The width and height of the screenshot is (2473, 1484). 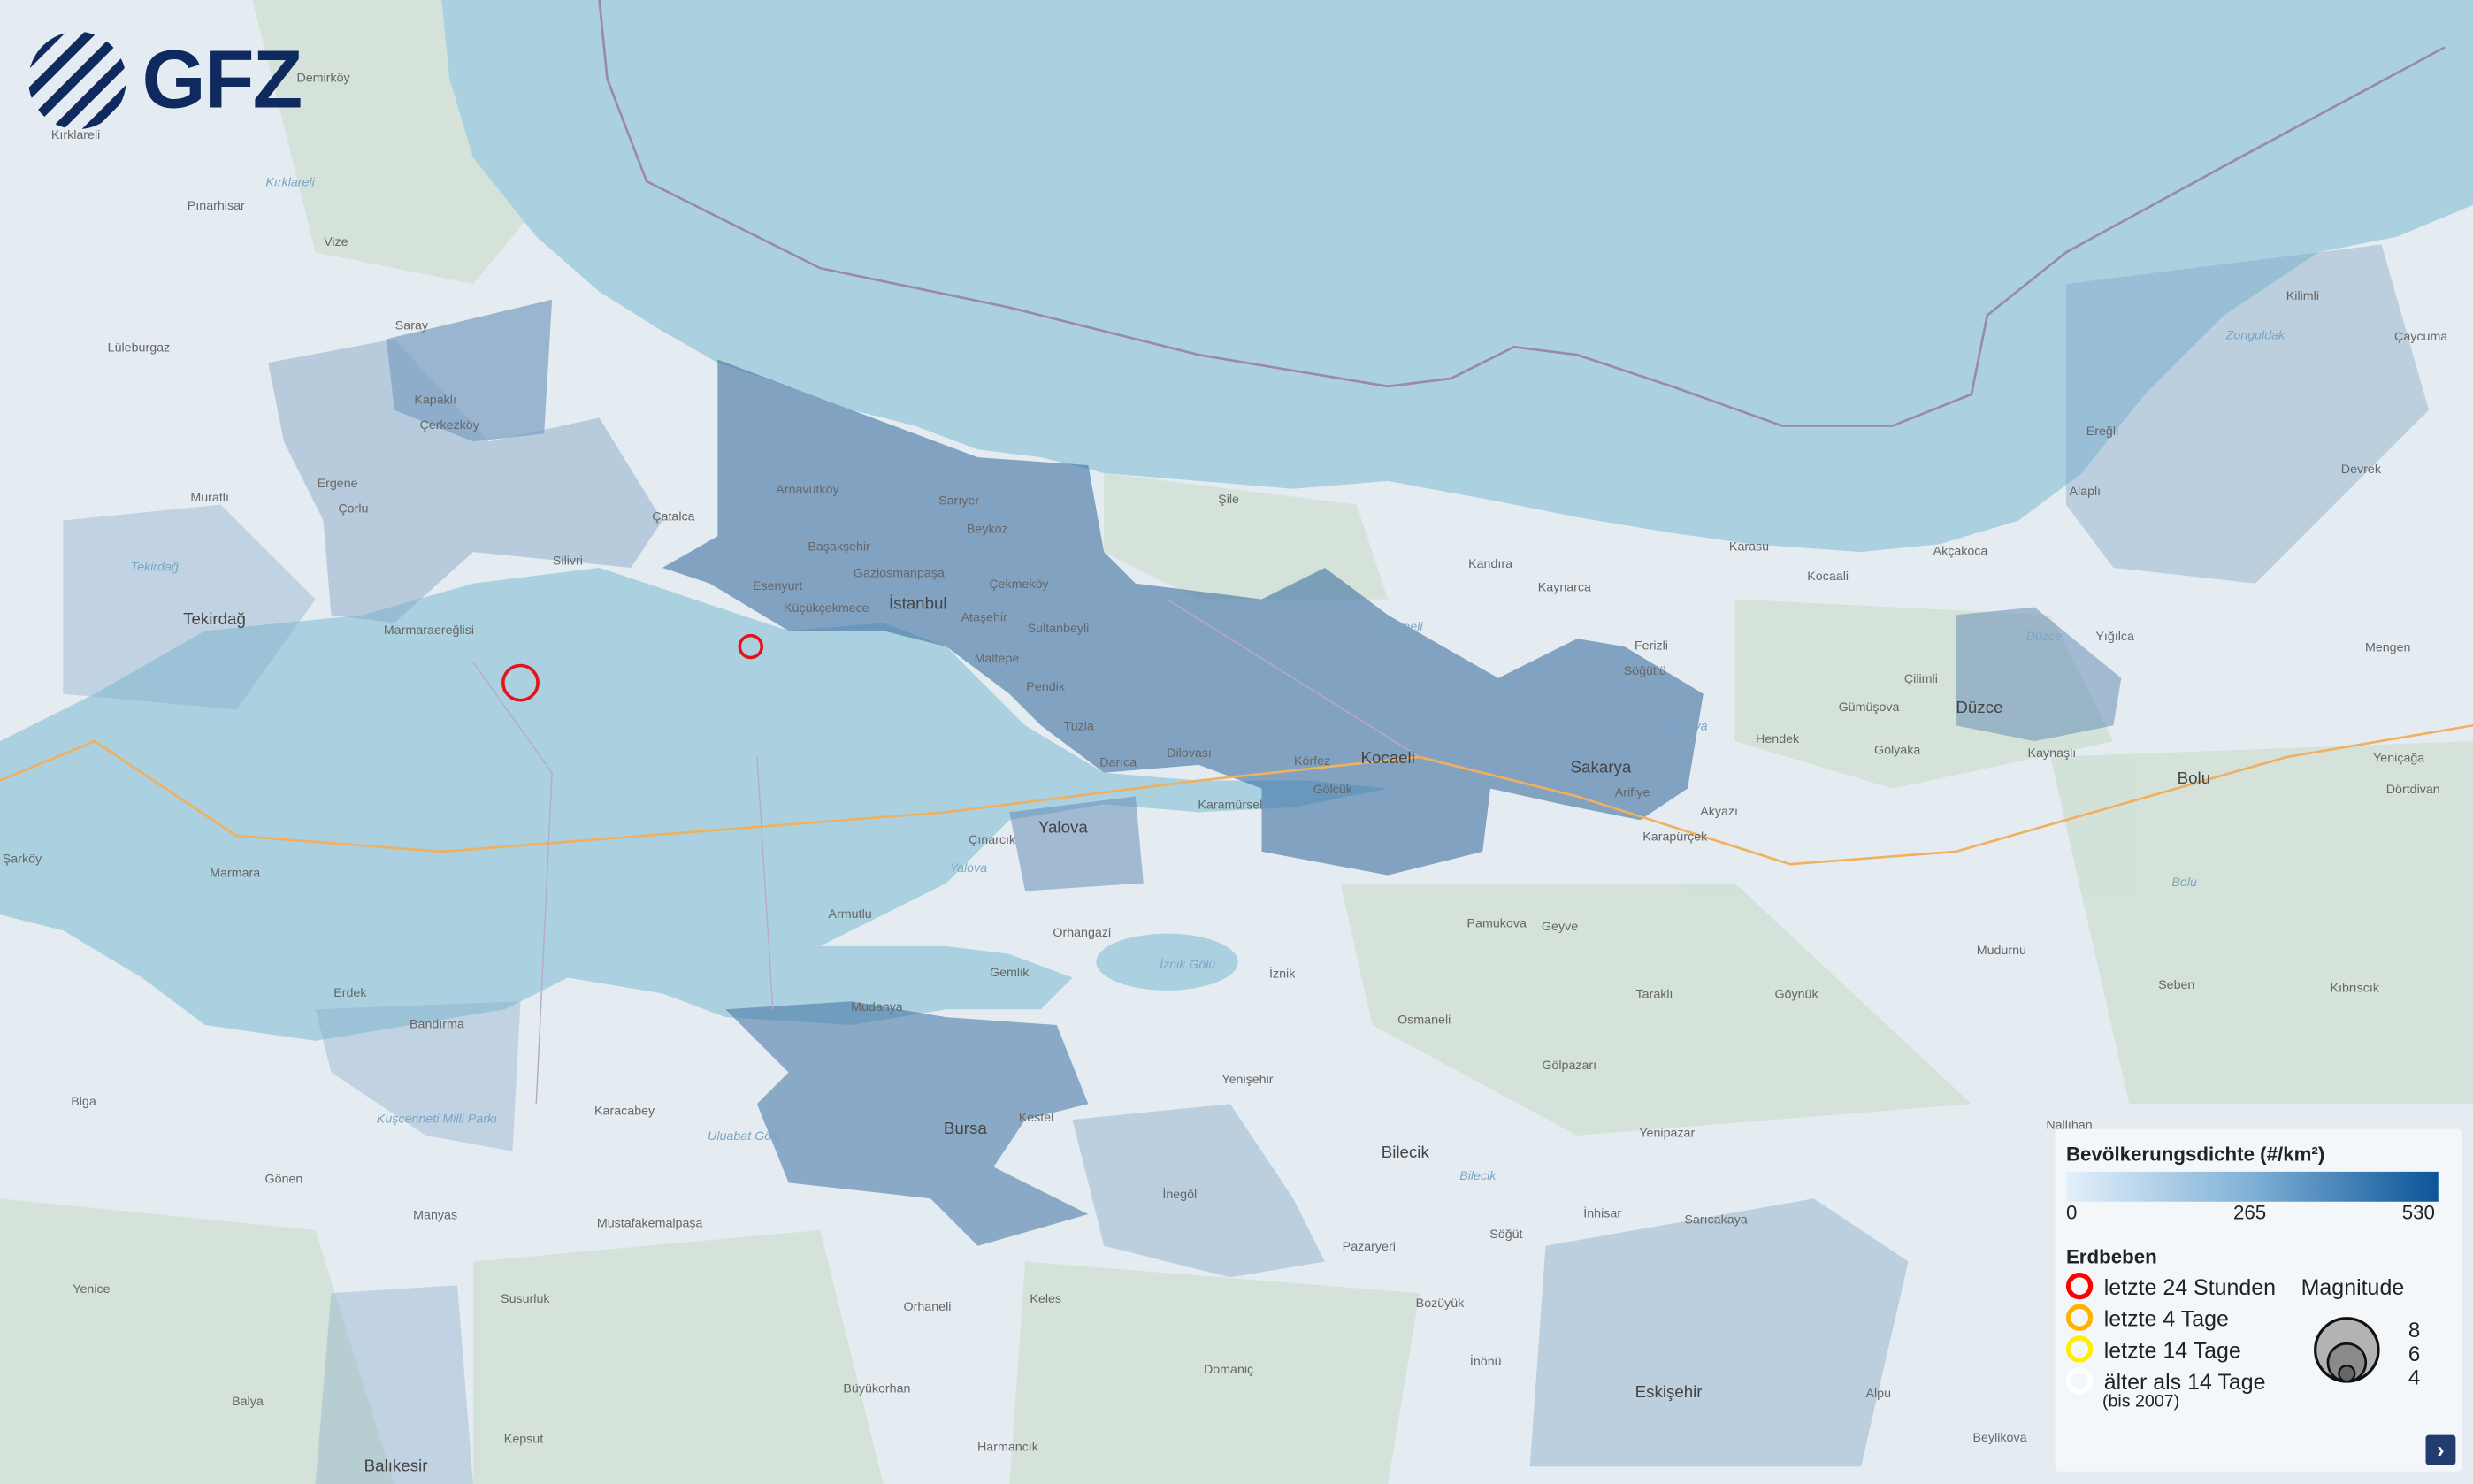 I want to click on place-label: Başakşehir, so click(x=839, y=546).